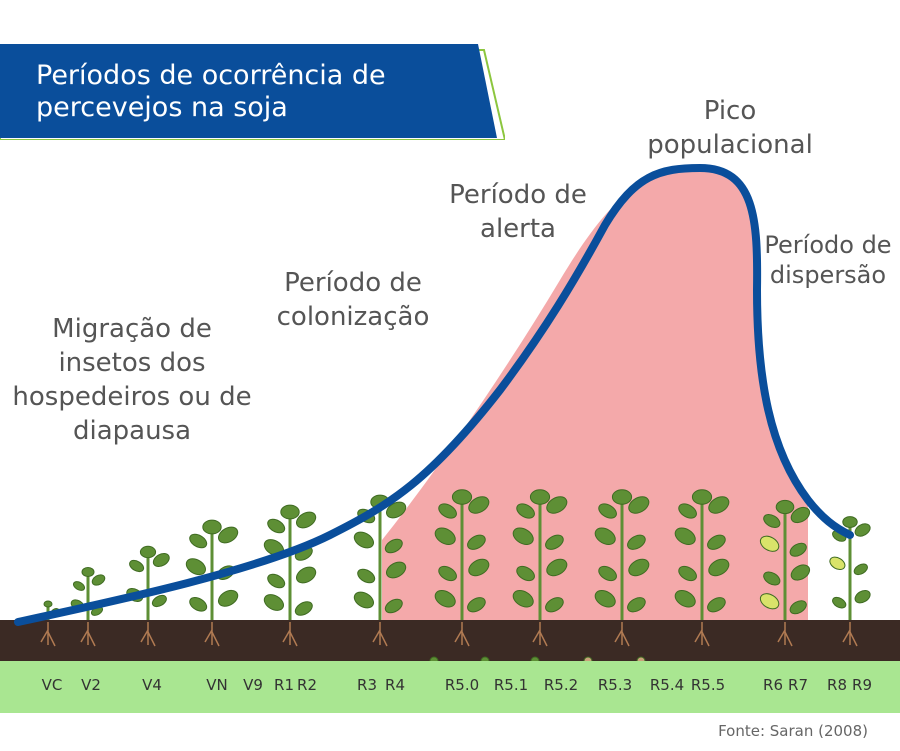 The image size is (900, 751). I want to click on stage-label: R5.2, so click(561, 685).